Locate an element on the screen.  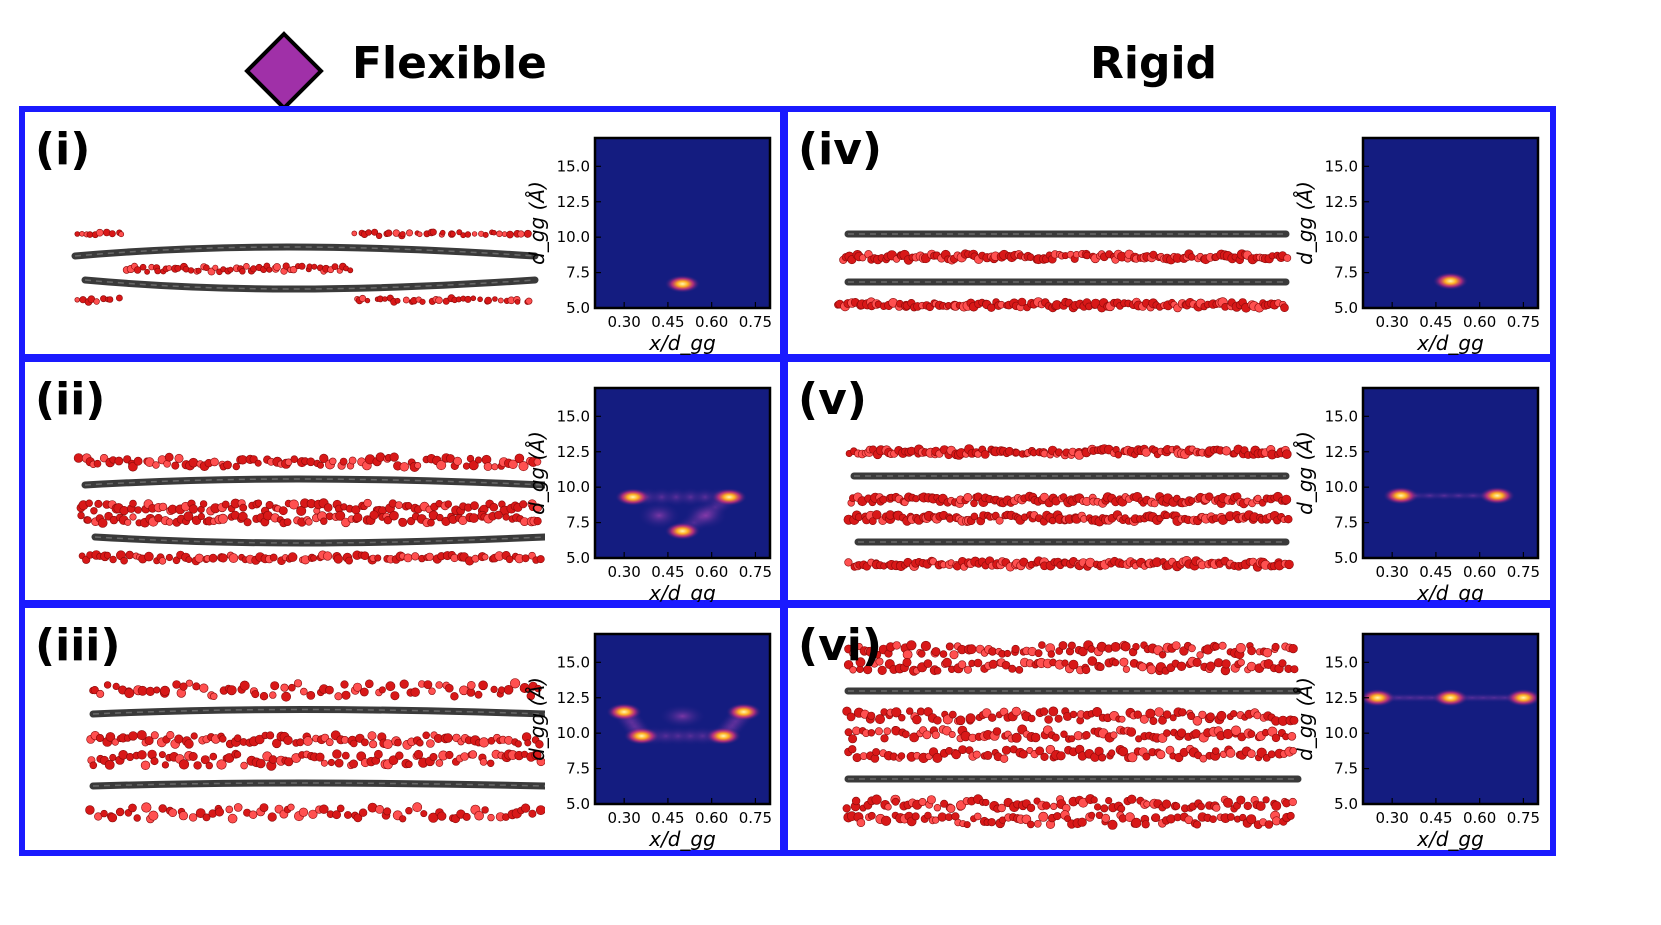
panel-label: (v) is located at coordinates (832, 399).